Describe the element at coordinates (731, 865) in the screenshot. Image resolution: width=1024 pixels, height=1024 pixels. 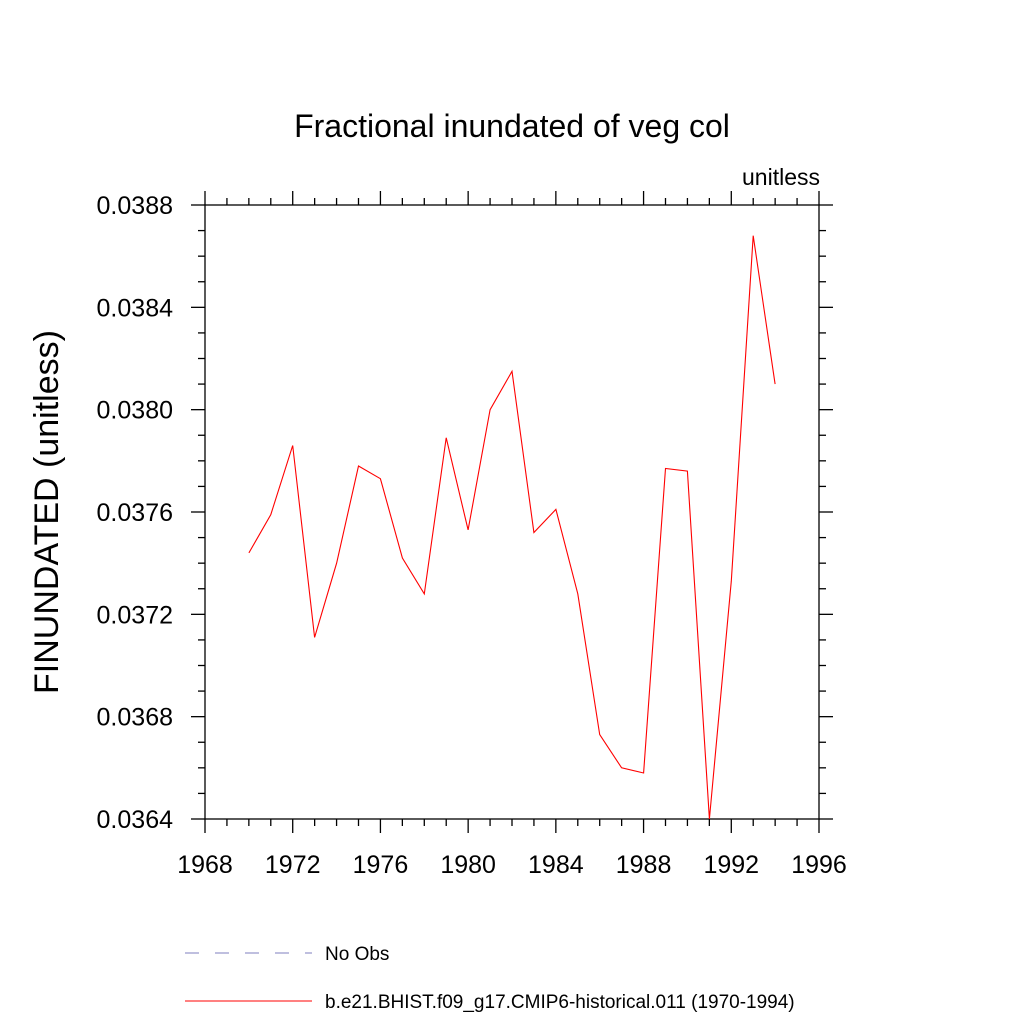
I see `x-tick-label: 1992` at that location.